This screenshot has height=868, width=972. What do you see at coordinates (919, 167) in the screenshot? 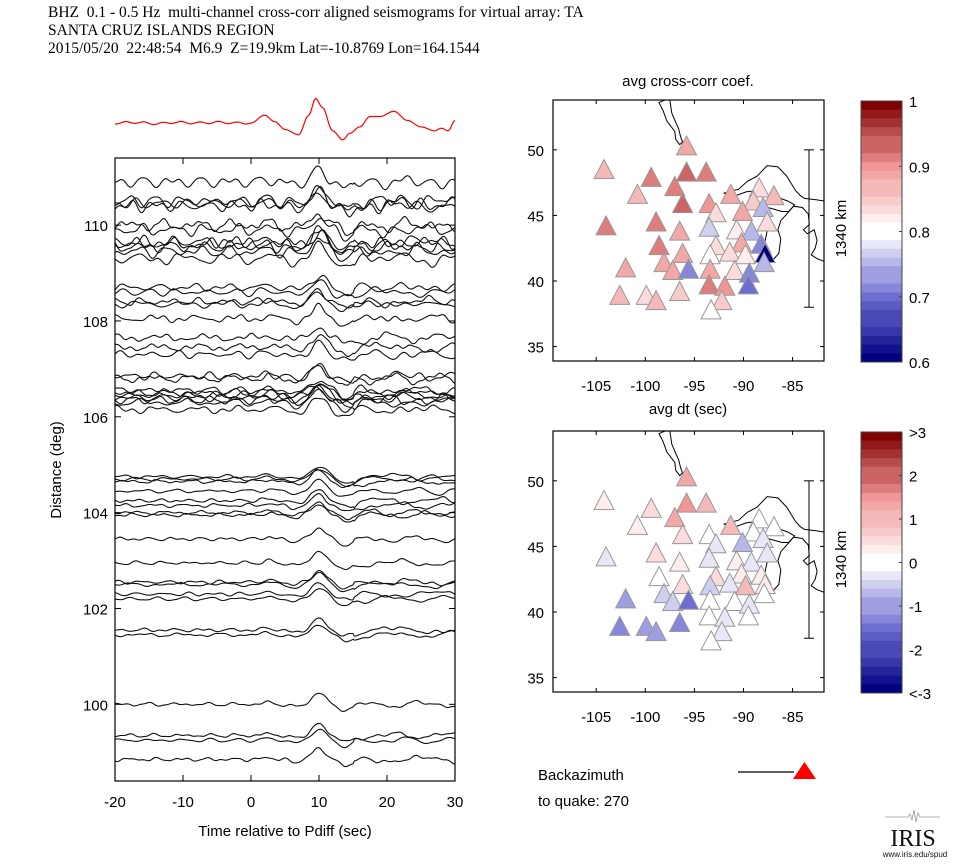
I see `colorbar-tick-label: 0.9` at bounding box center [919, 167].